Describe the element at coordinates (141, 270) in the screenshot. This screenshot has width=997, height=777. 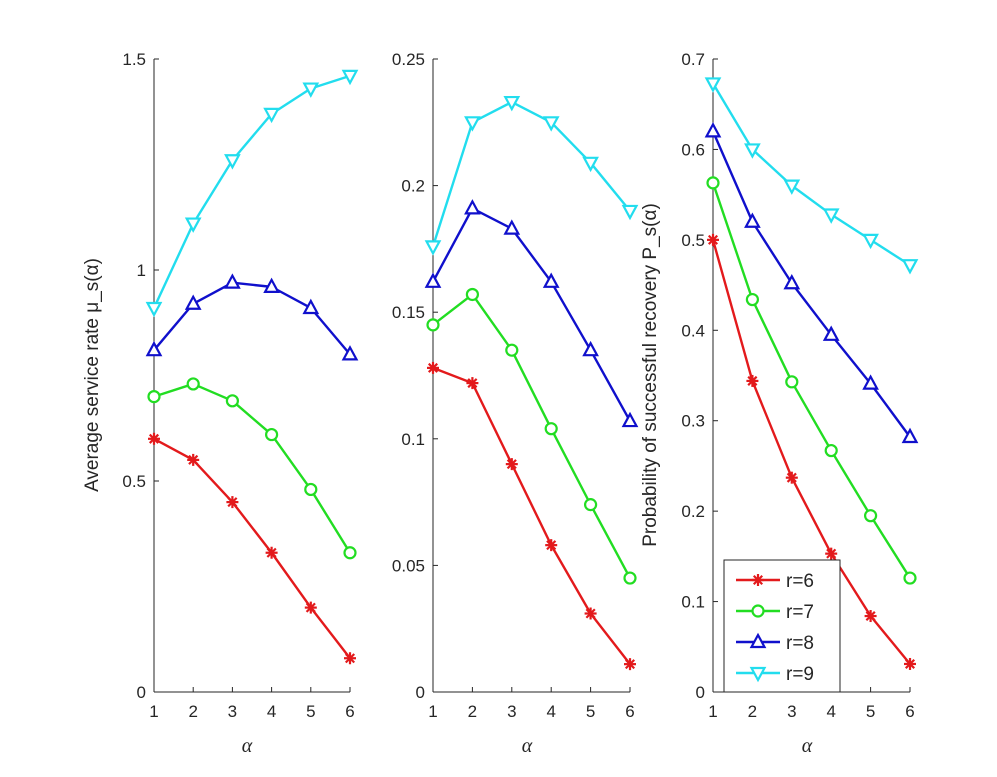
I see `panel-1-ytick-label: 1` at that location.